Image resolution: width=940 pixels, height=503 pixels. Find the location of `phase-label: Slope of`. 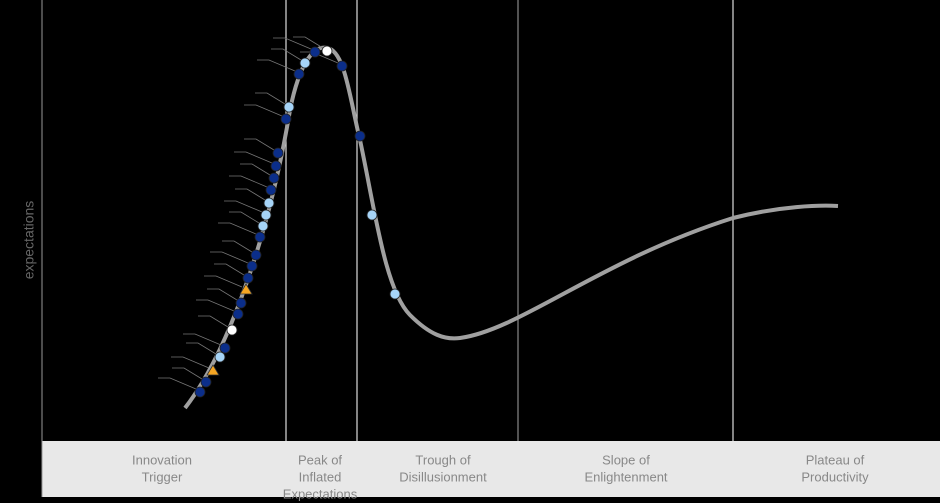

phase-label: Slope of is located at coordinates (626, 459).